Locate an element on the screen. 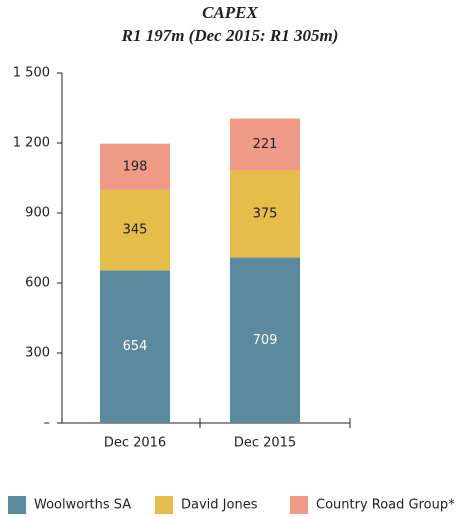 The image size is (460, 517). data-label: 709 is located at coordinates (265, 340).